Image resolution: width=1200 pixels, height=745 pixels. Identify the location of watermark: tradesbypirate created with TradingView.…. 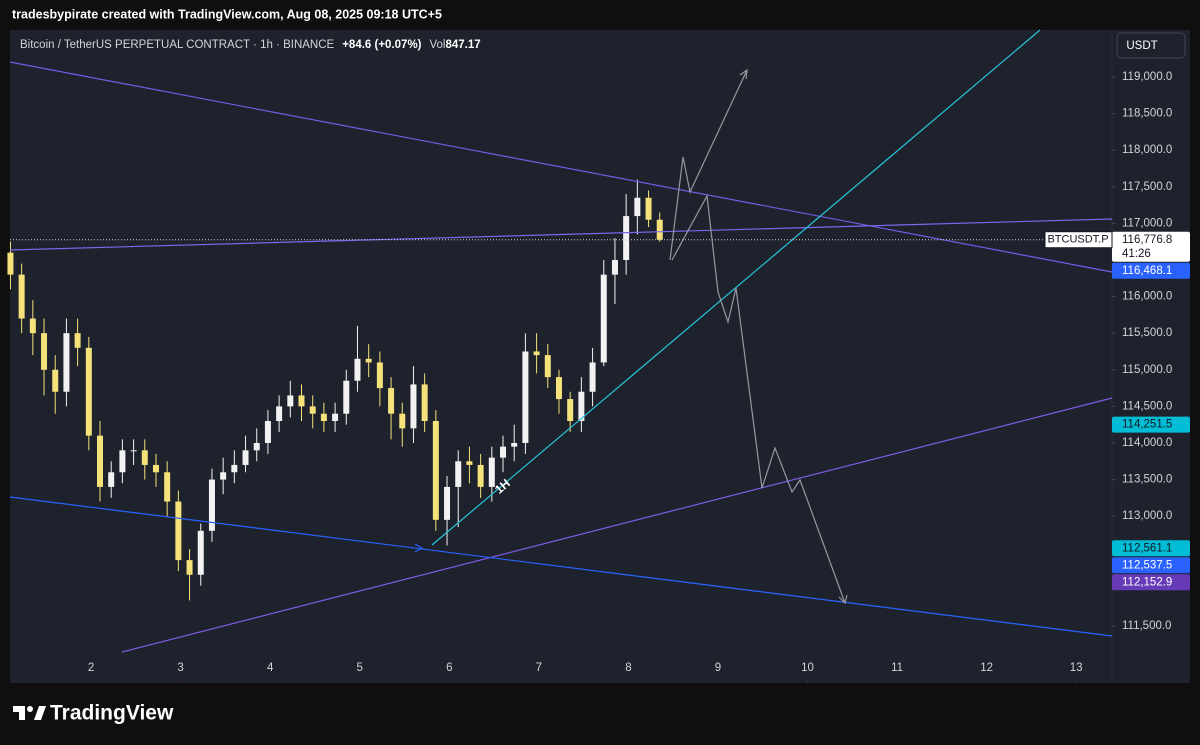
(227, 14).